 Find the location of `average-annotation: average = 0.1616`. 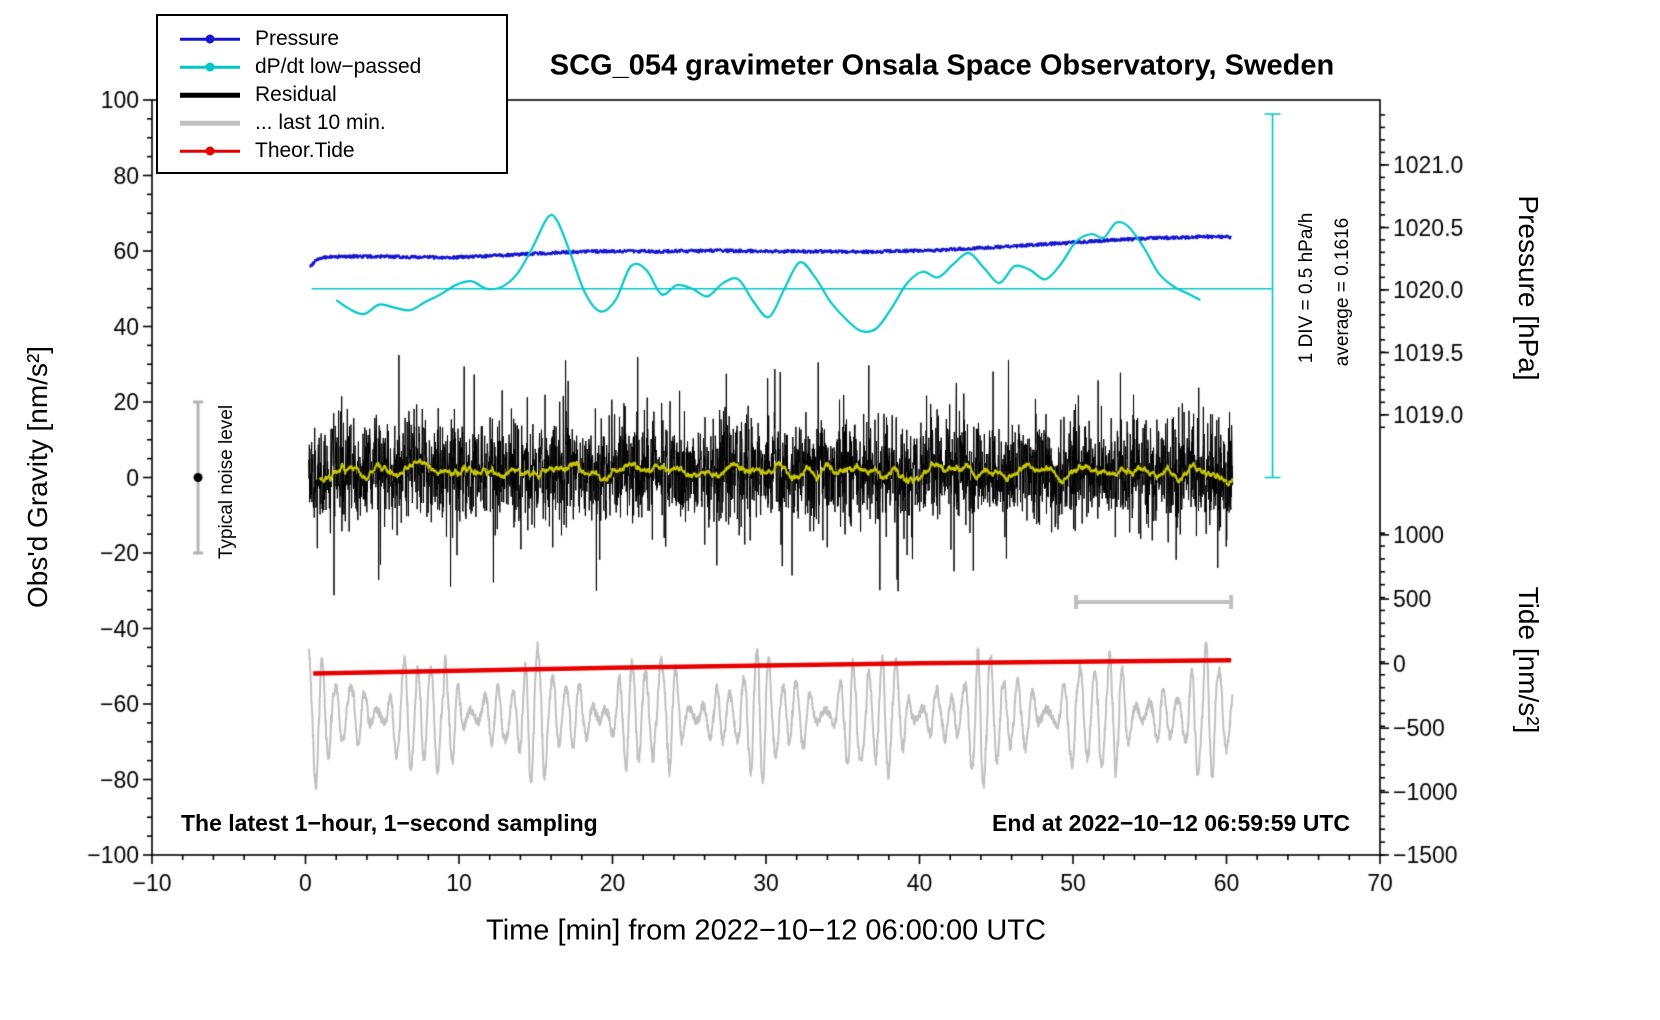

average-annotation: average = 0.1616 is located at coordinates (1342, 292).